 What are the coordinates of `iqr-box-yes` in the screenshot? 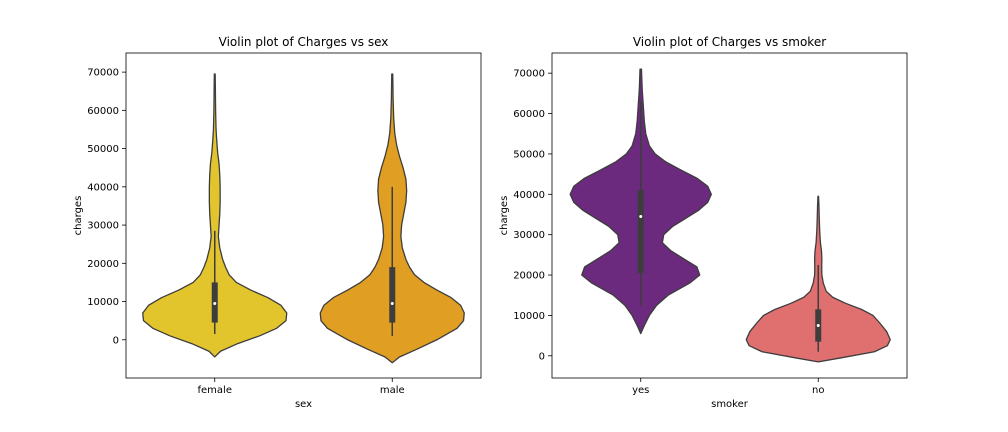 It's located at (640, 232).